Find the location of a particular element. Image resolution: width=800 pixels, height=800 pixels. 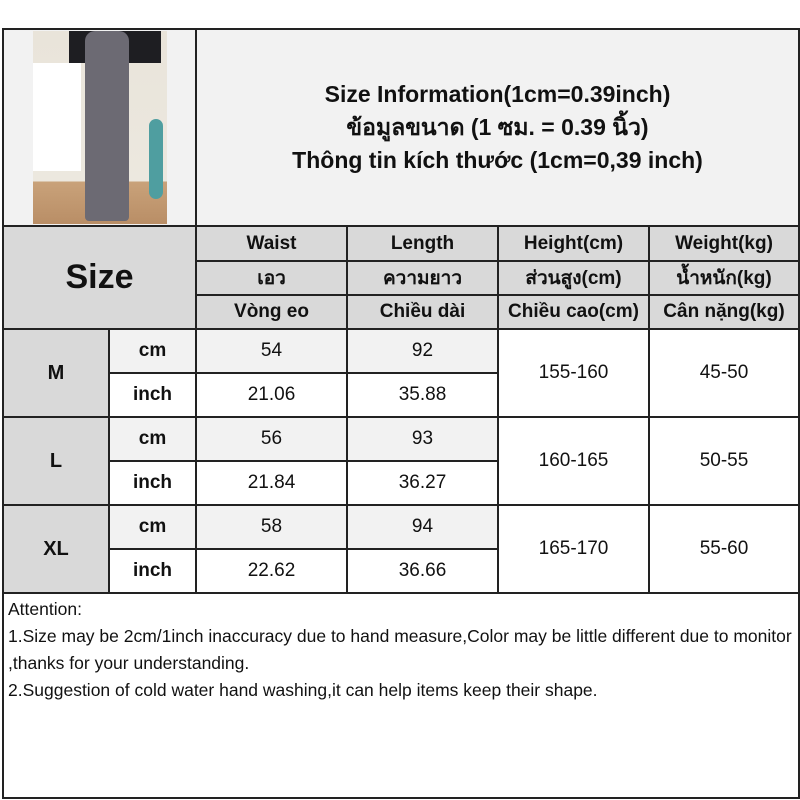

size-label: XL is located at coordinates (56, 549).